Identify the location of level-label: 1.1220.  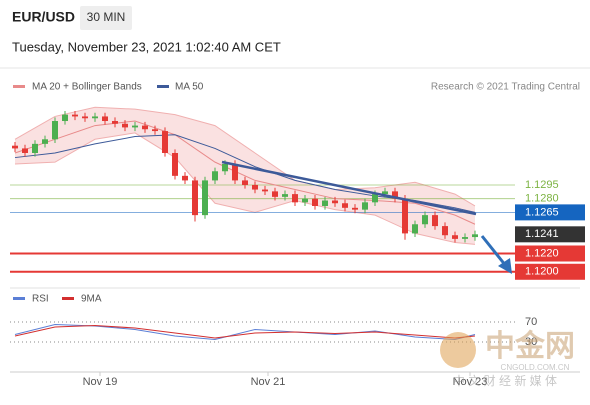
(542, 253).